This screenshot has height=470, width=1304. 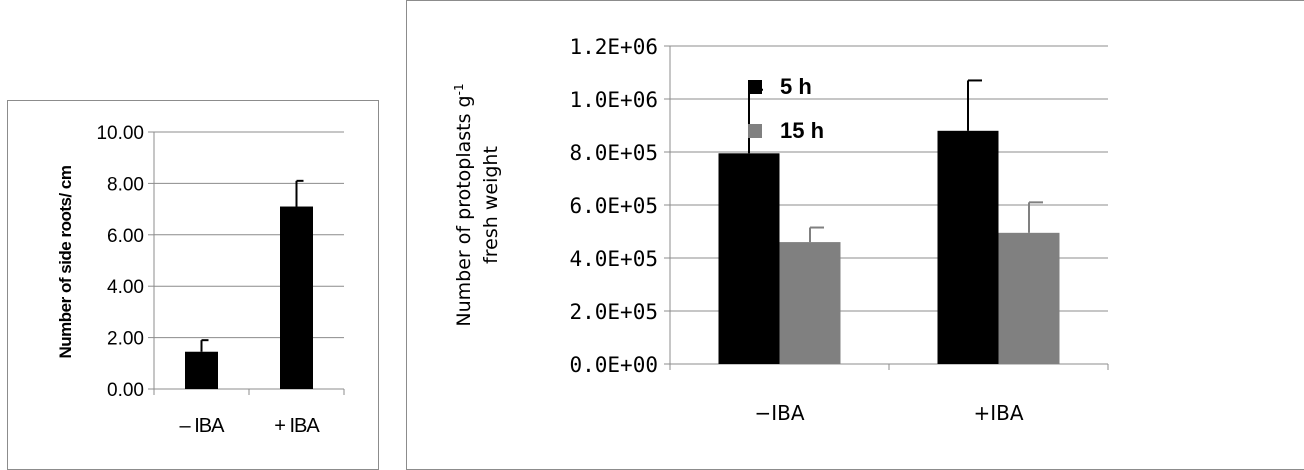 I want to click on y-axis-label-line2: fresh weight, so click(x=491, y=205).